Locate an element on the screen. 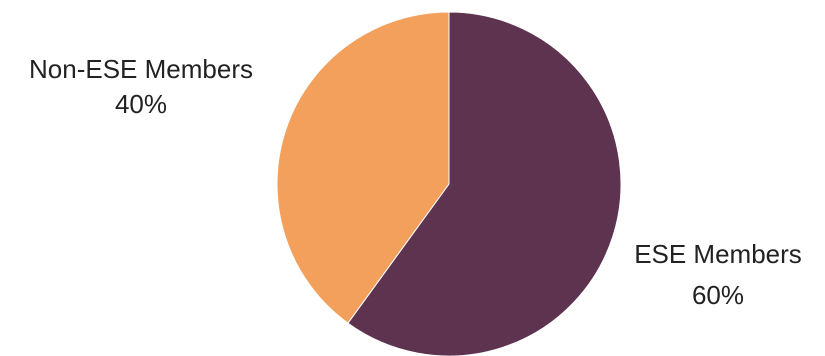 The height and width of the screenshot is (356, 825). slice-label-non-ese-percent: 40% is located at coordinates (141, 104).